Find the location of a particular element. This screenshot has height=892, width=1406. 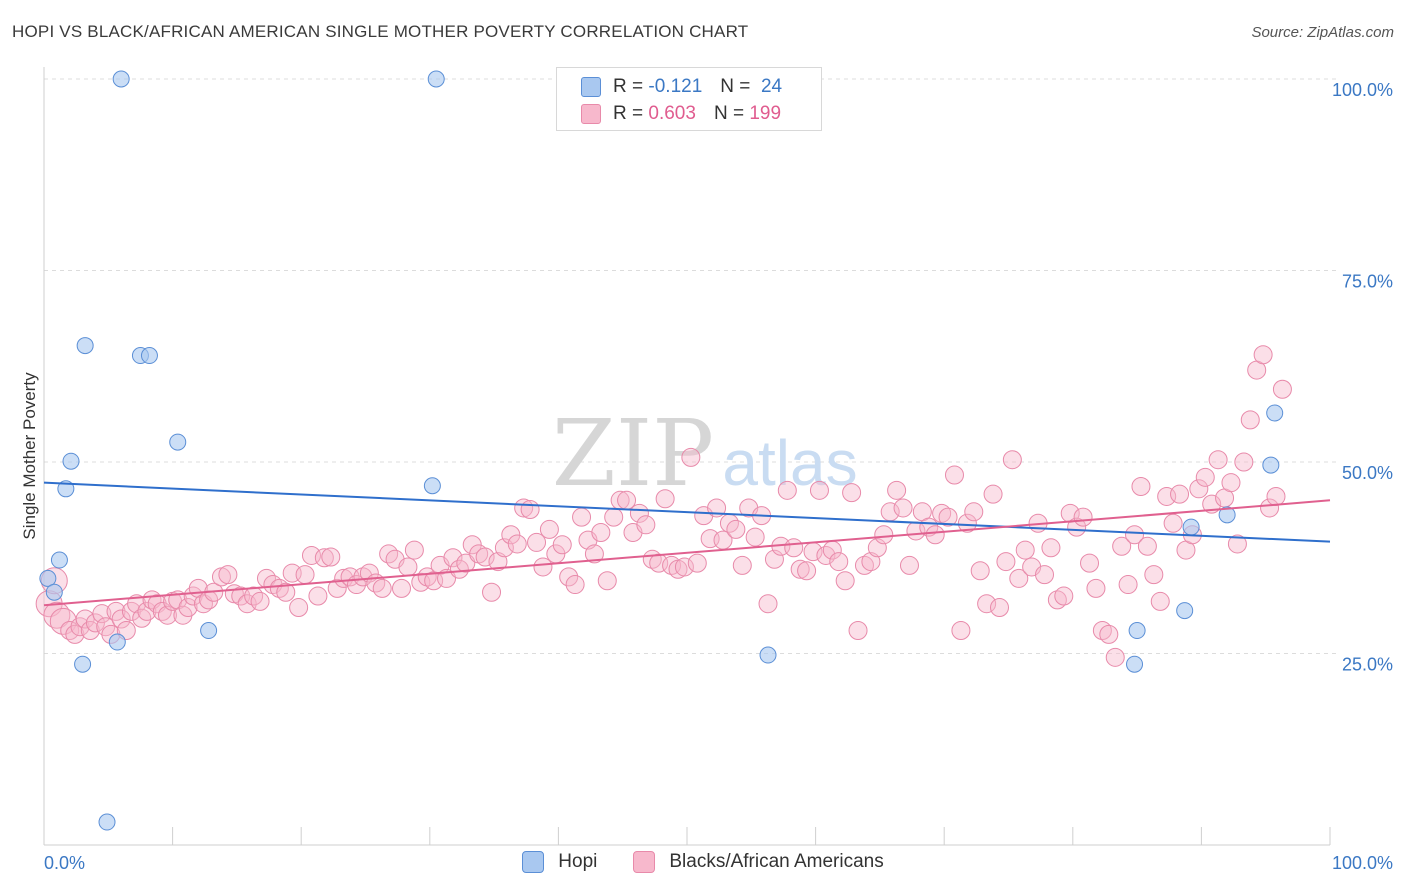

watermark-zip: ZIP is located at coordinates (633, 453).